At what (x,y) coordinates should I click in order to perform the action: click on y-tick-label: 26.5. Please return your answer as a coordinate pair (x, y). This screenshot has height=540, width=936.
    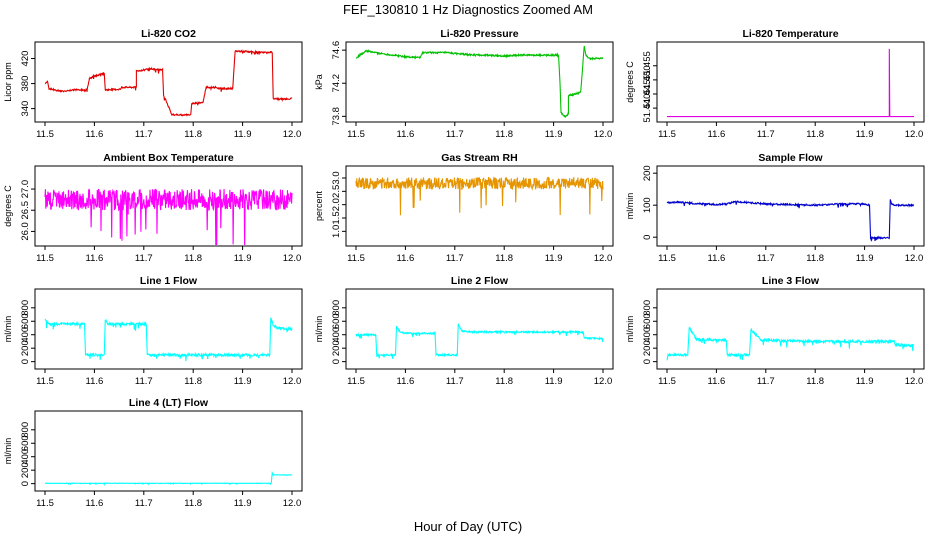
    Looking at the image, I should click on (25, 210).